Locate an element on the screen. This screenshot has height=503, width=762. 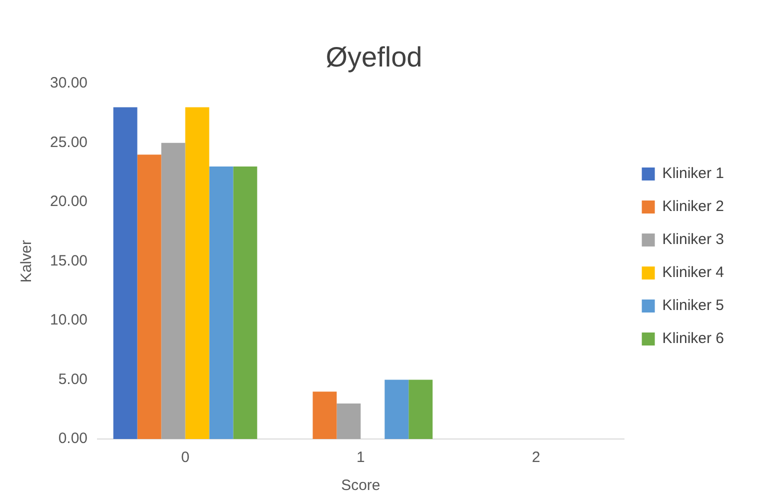
legend-label: Kliniker 4 is located at coordinates (693, 273).